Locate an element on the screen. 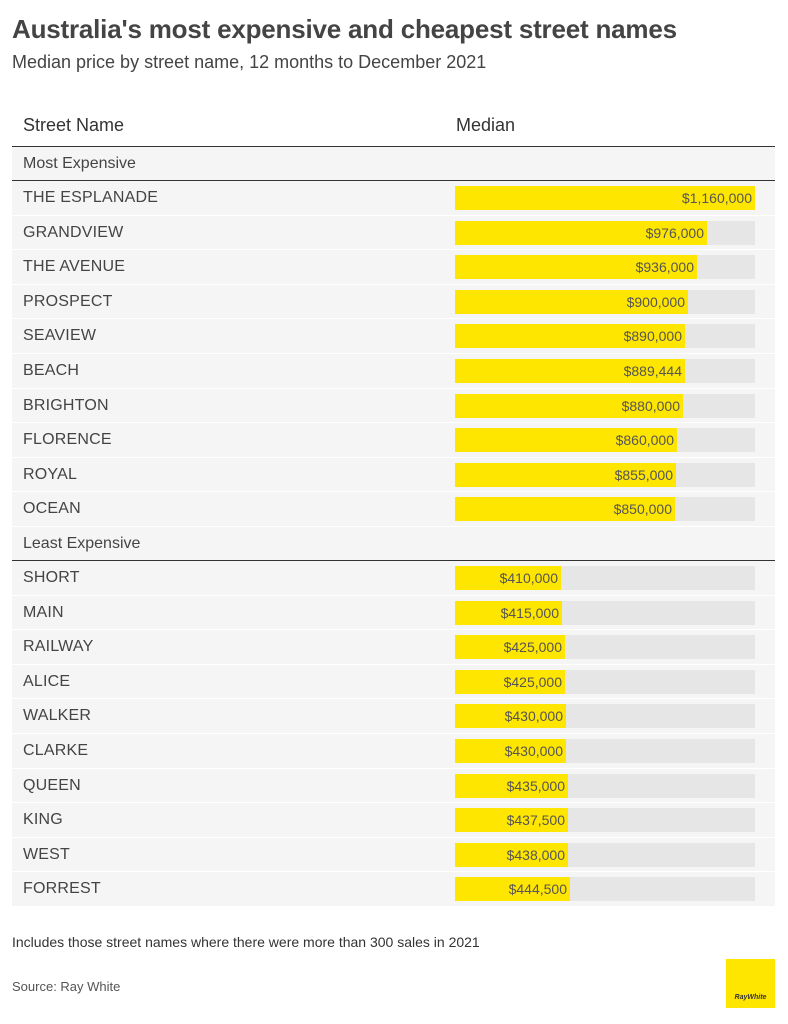  median-value-label: $890,000 is located at coordinates (652, 336).